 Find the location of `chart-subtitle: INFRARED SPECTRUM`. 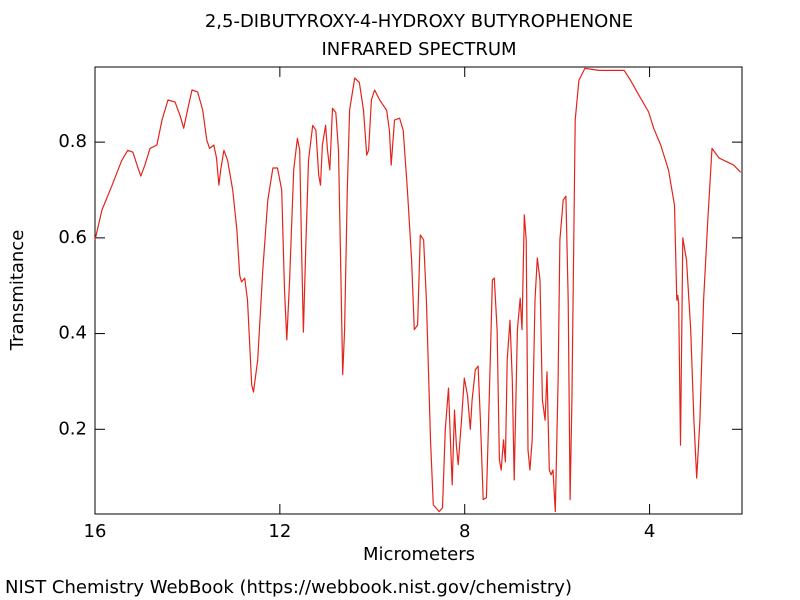

chart-subtitle: INFRARED SPECTRUM is located at coordinates (418, 49).